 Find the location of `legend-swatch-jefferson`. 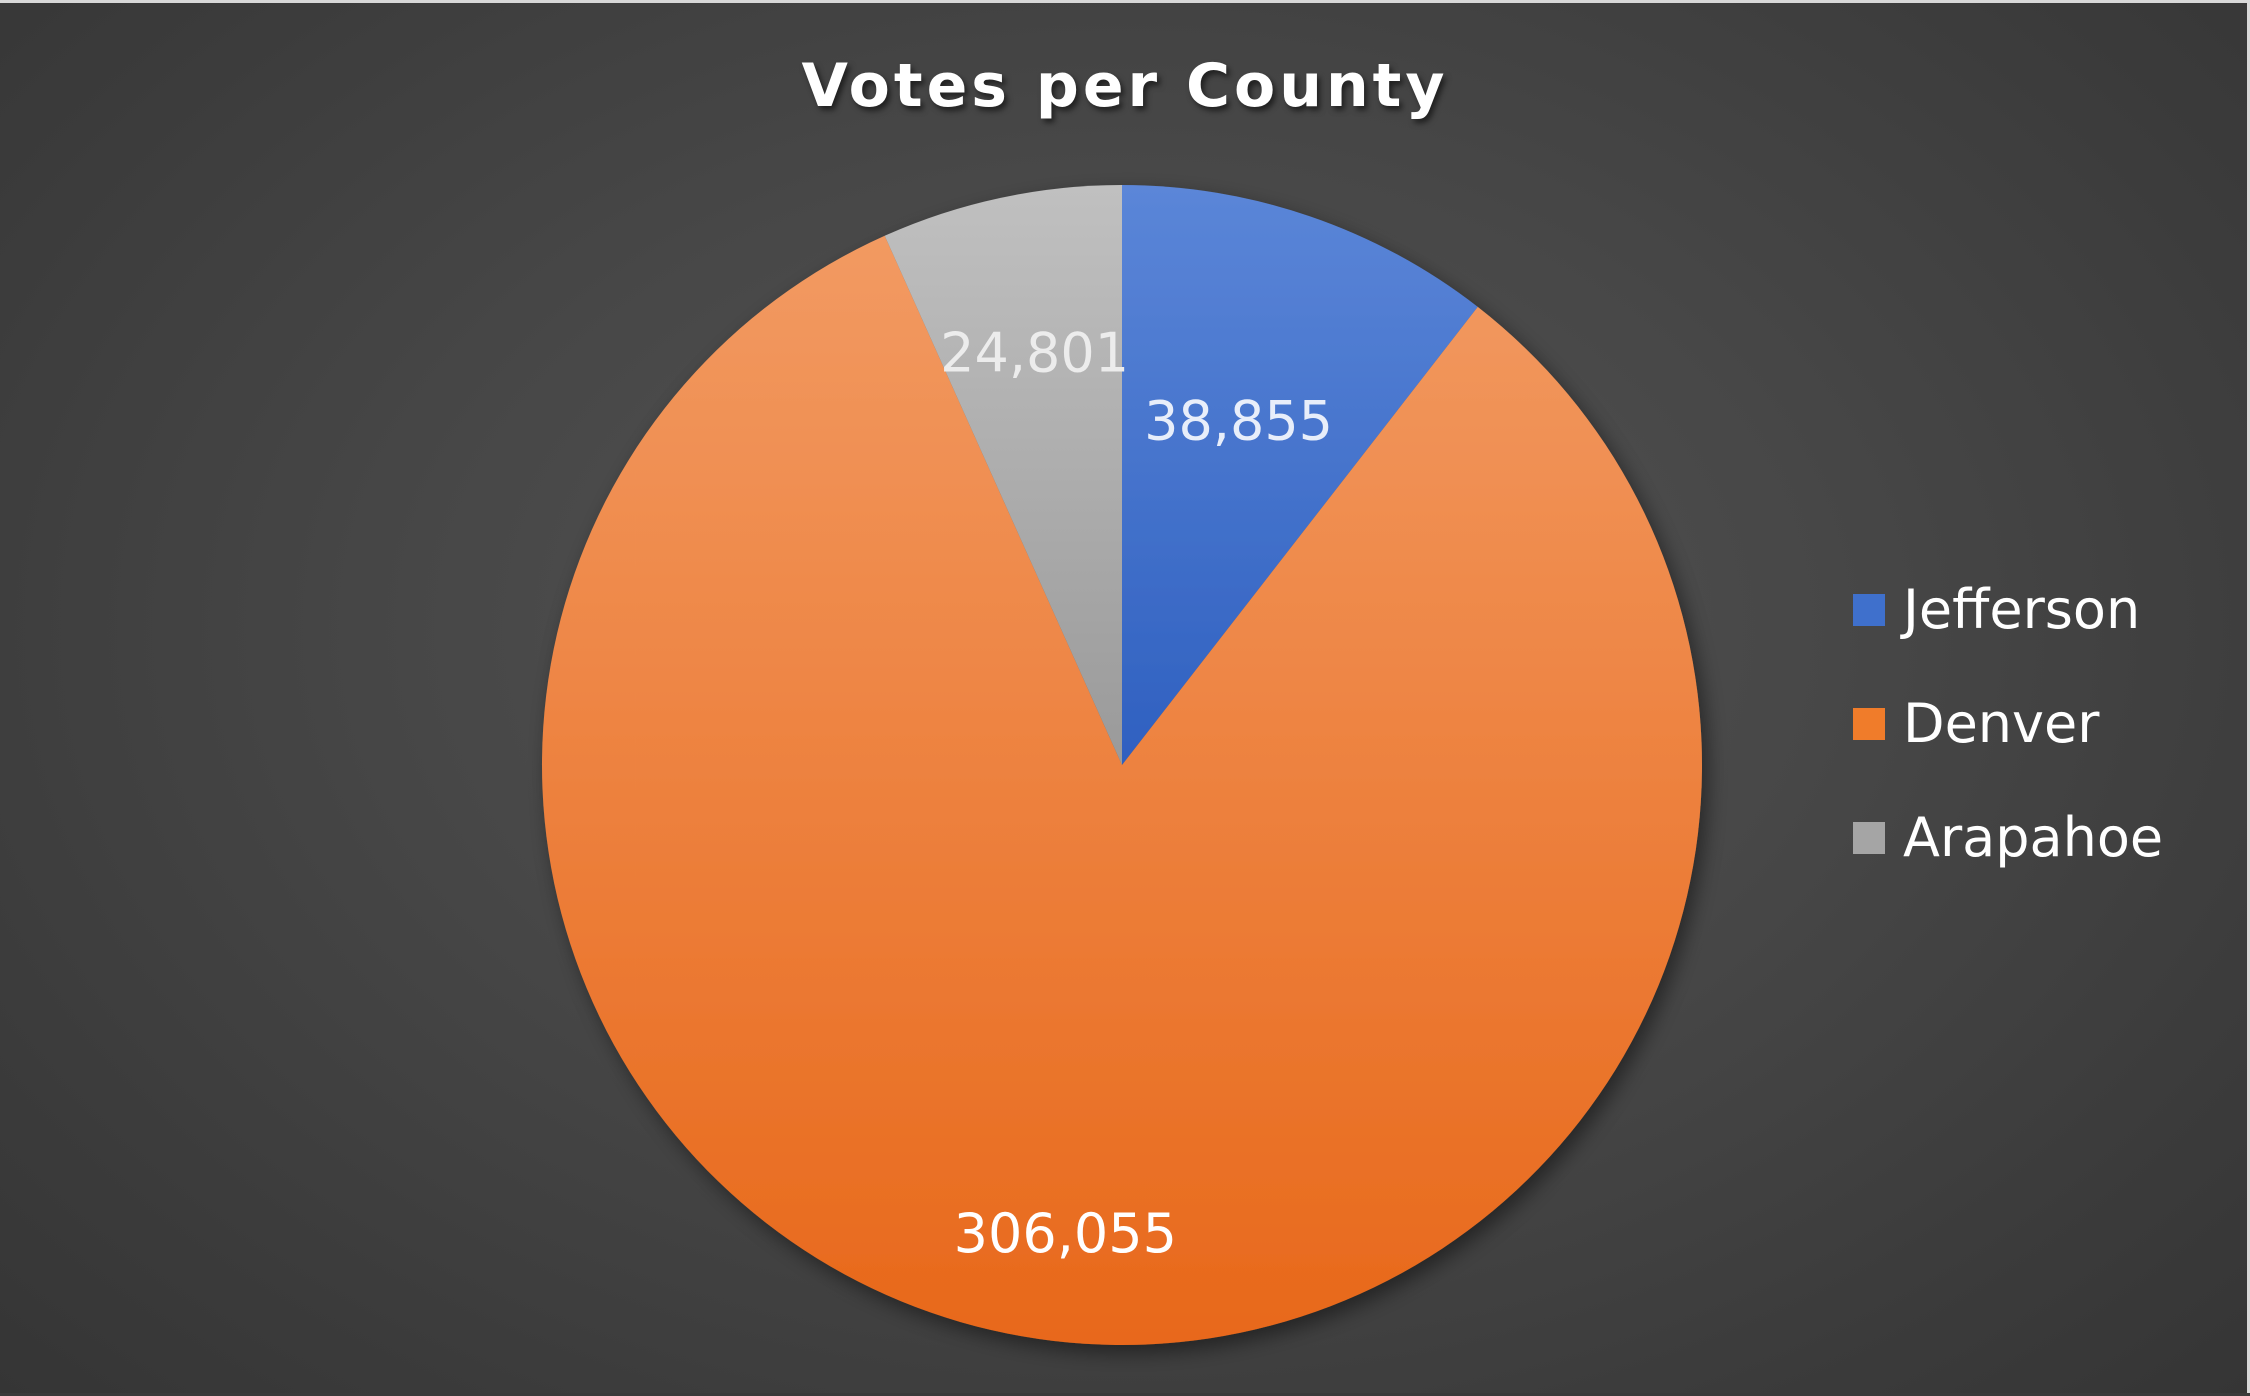

legend-swatch-jefferson is located at coordinates (1869, 610).